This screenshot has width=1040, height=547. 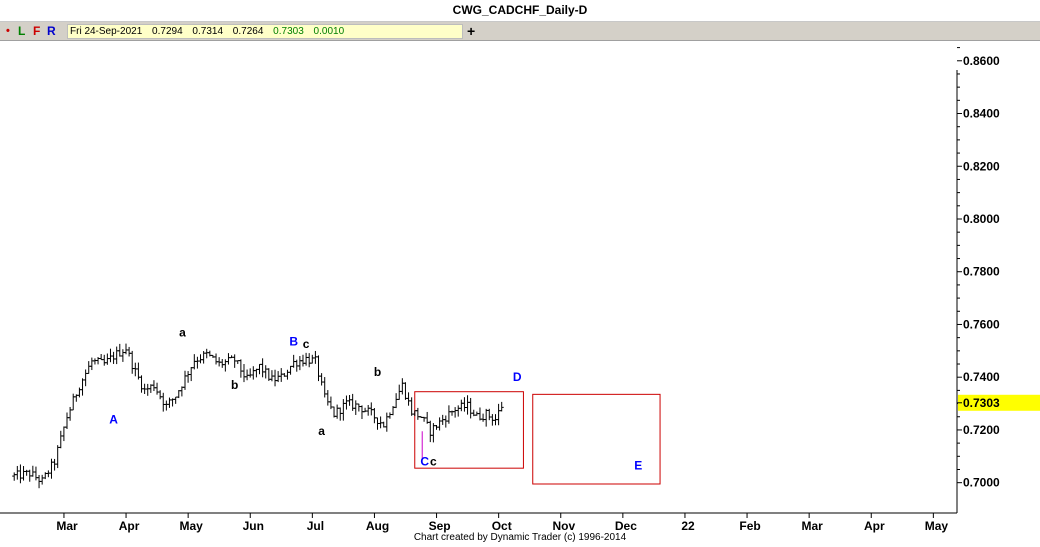 I want to click on last-price-label: 0.7303, so click(x=981, y=403).